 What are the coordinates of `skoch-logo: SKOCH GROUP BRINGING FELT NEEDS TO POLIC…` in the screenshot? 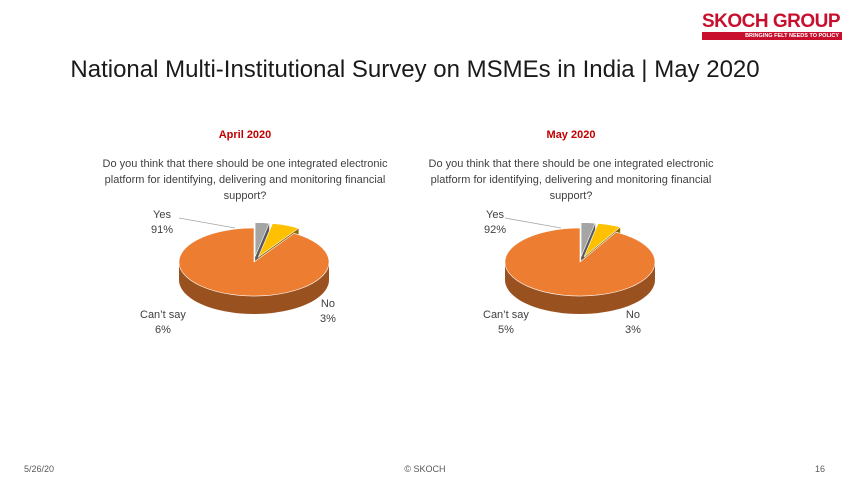 It's located at (772, 26).